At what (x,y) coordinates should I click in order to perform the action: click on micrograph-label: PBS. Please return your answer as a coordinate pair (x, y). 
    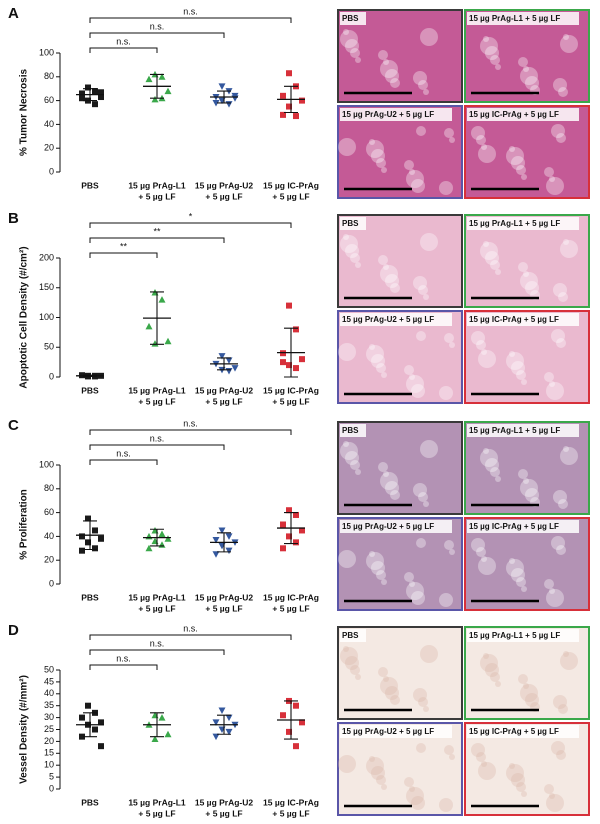
    Looking at the image, I should click on (350, 18).